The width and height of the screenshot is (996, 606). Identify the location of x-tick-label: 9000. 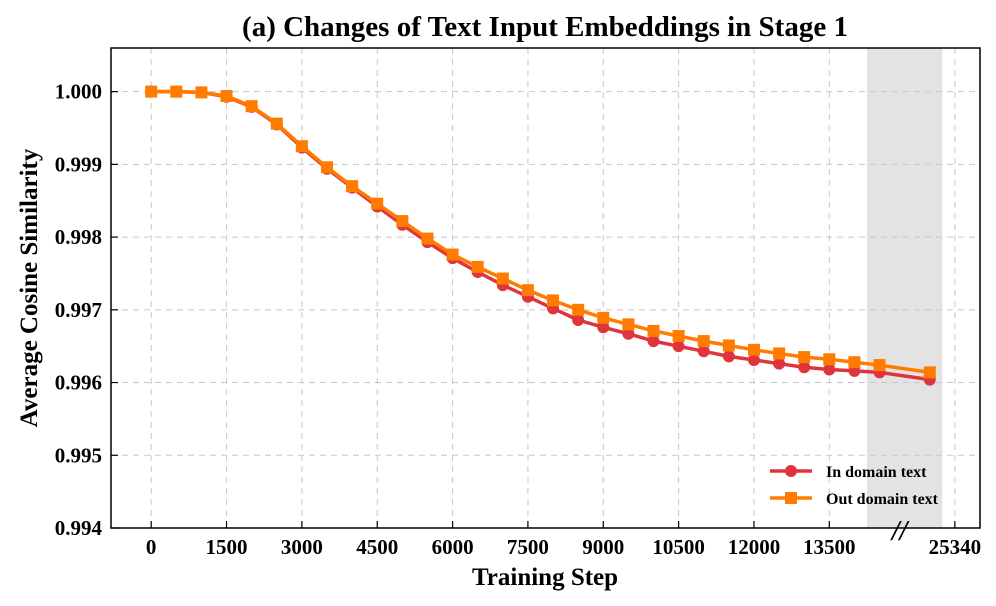
(603, 547).